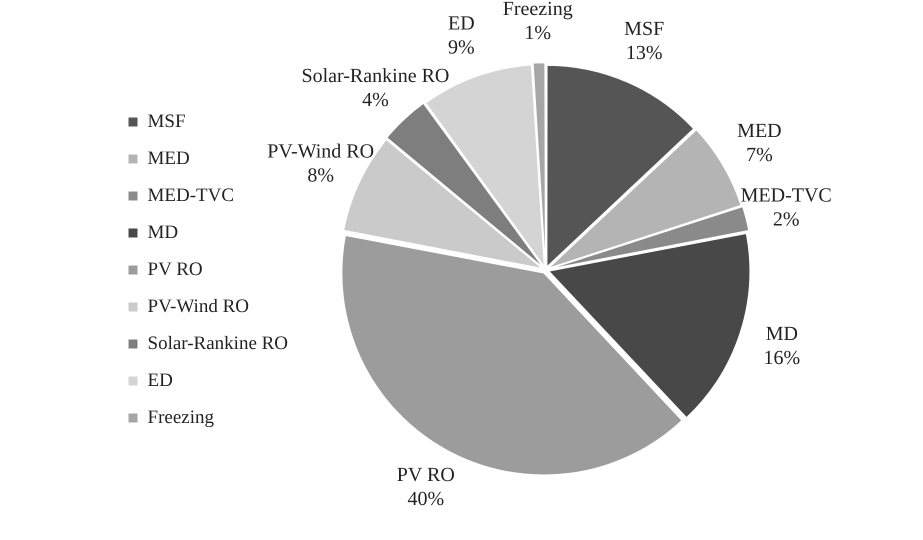 This screenshot has width=923, height=540. Describe the element at coordinates (425, 499) in the screenshot. I see `data-label: 40%` at that location.